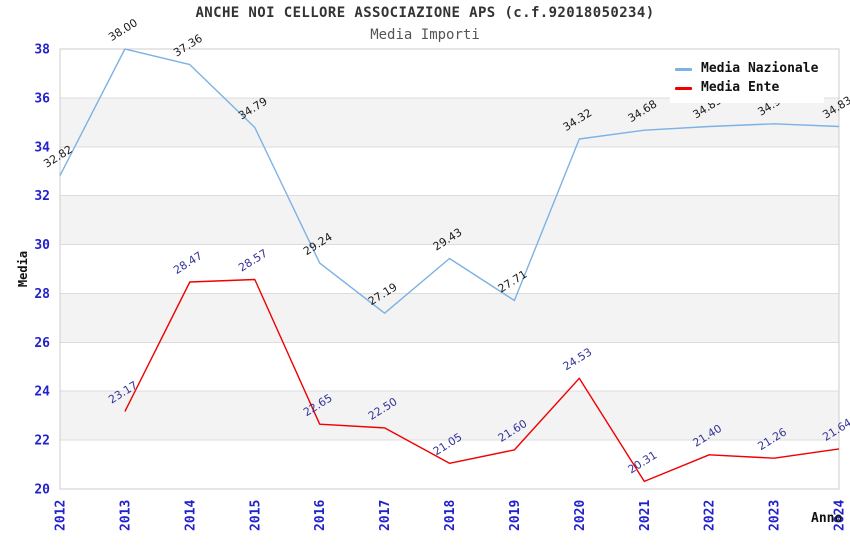 Image resolution: width=850 pixels, height=550 pixels. I want to click on y-tick-label: 30, so click(42, 245).